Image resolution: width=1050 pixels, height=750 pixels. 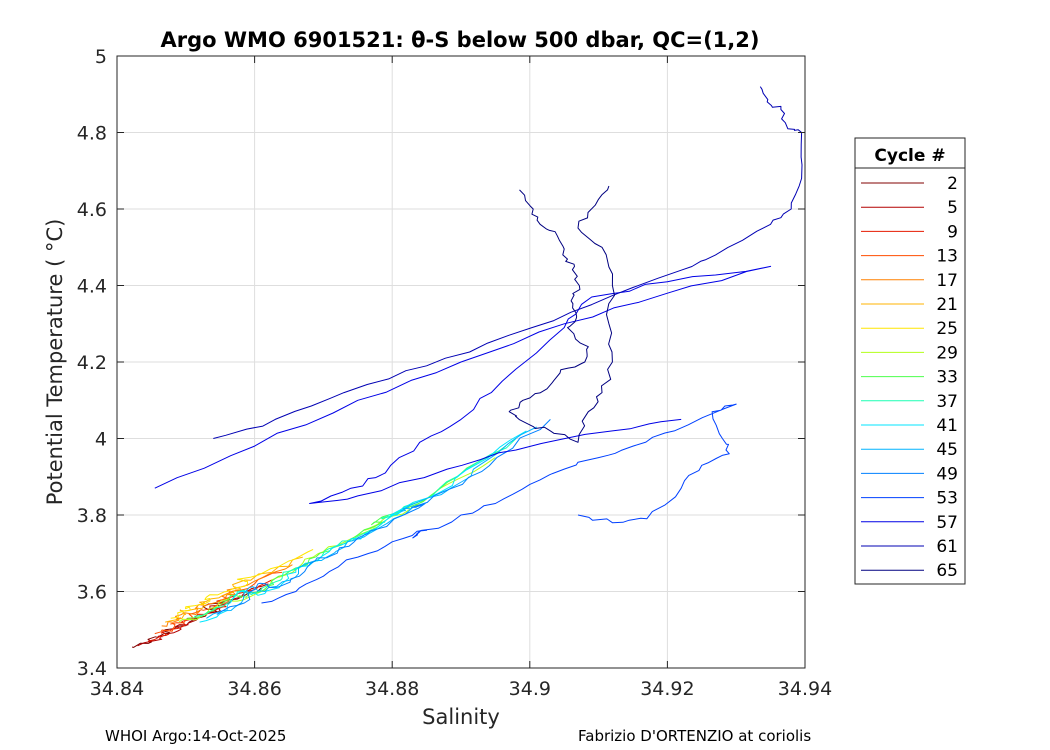 I want to click on footer-left: WHOI Argo:14-Oct-2025, so click(x=195, y=736).